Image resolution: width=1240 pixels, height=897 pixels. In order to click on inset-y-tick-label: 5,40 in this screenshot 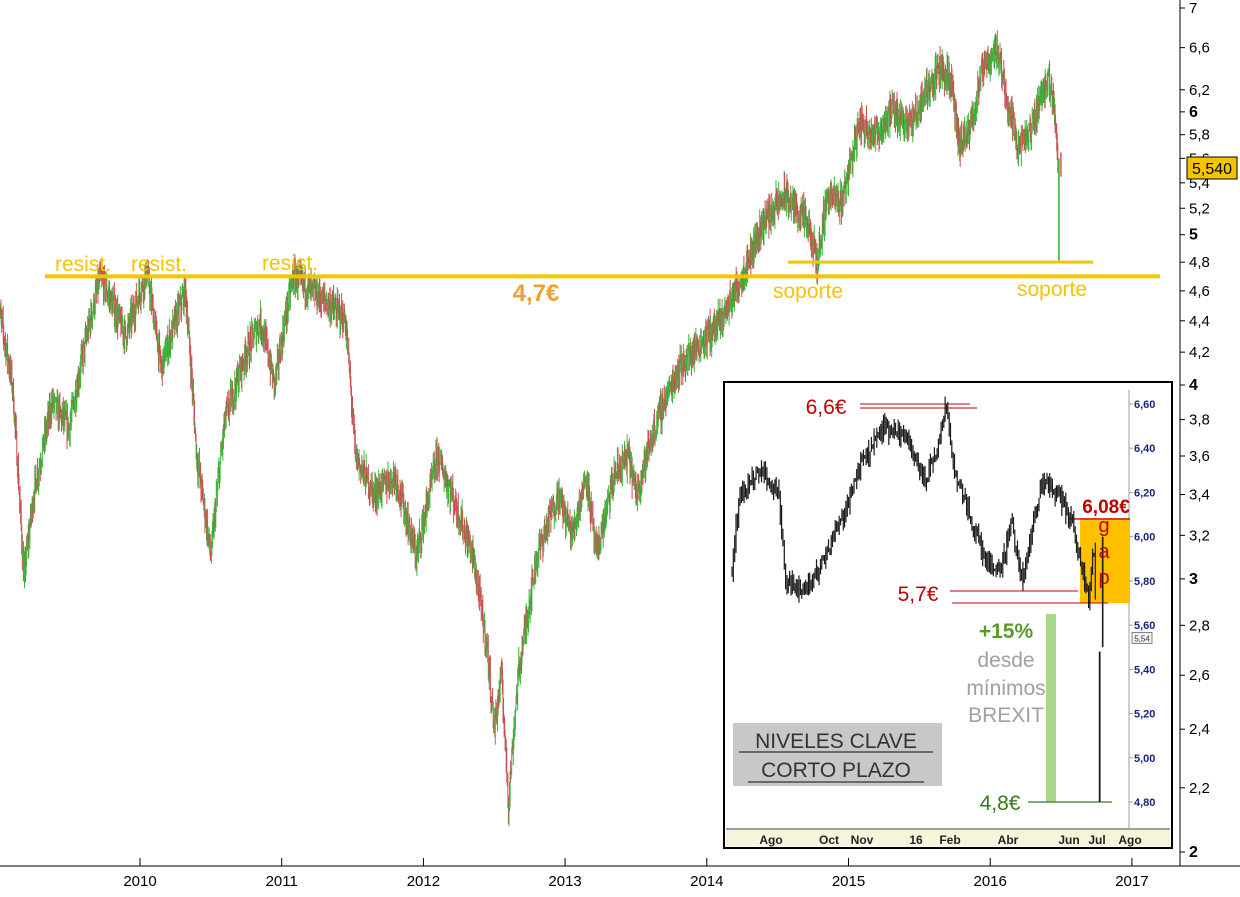, I will do `click(1144, 670)`.